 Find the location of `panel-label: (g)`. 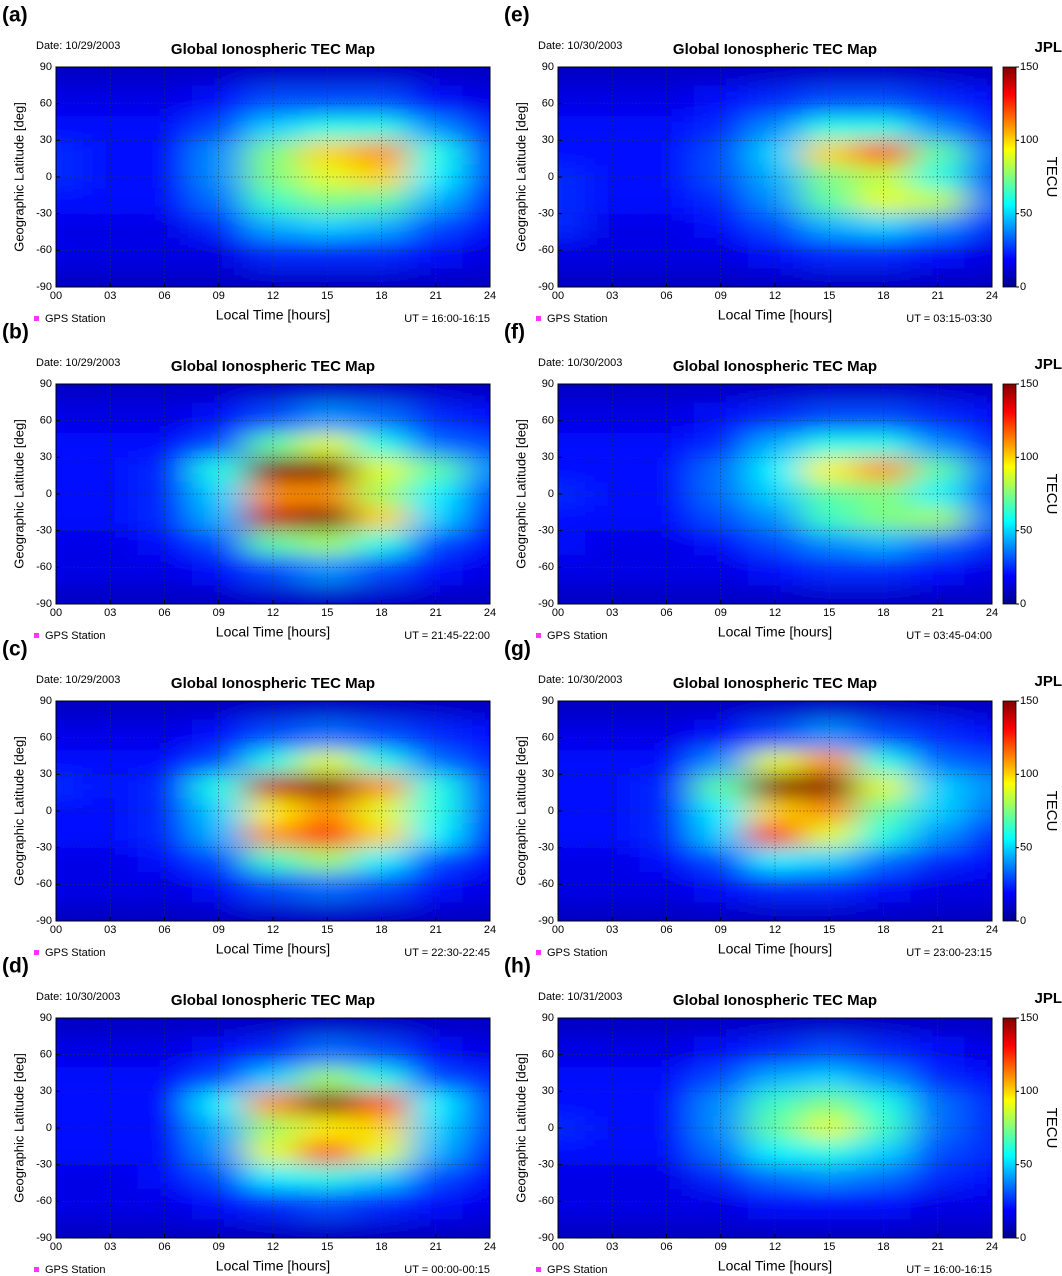

panel-label: (g) is located at coordinates (517, 649).